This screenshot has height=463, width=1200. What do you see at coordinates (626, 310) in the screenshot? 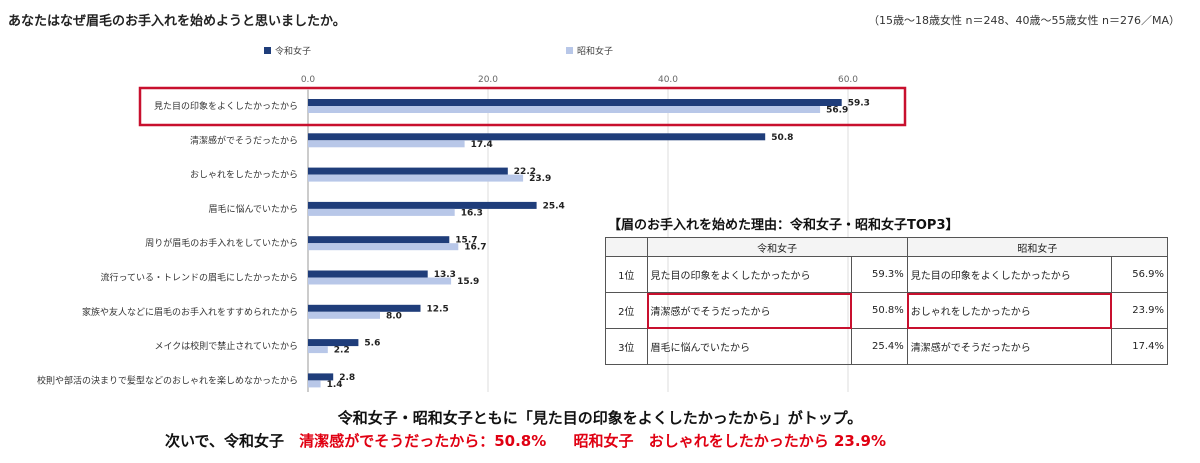
I see `top3-rank: 2位` at bounding box center [626, 310].